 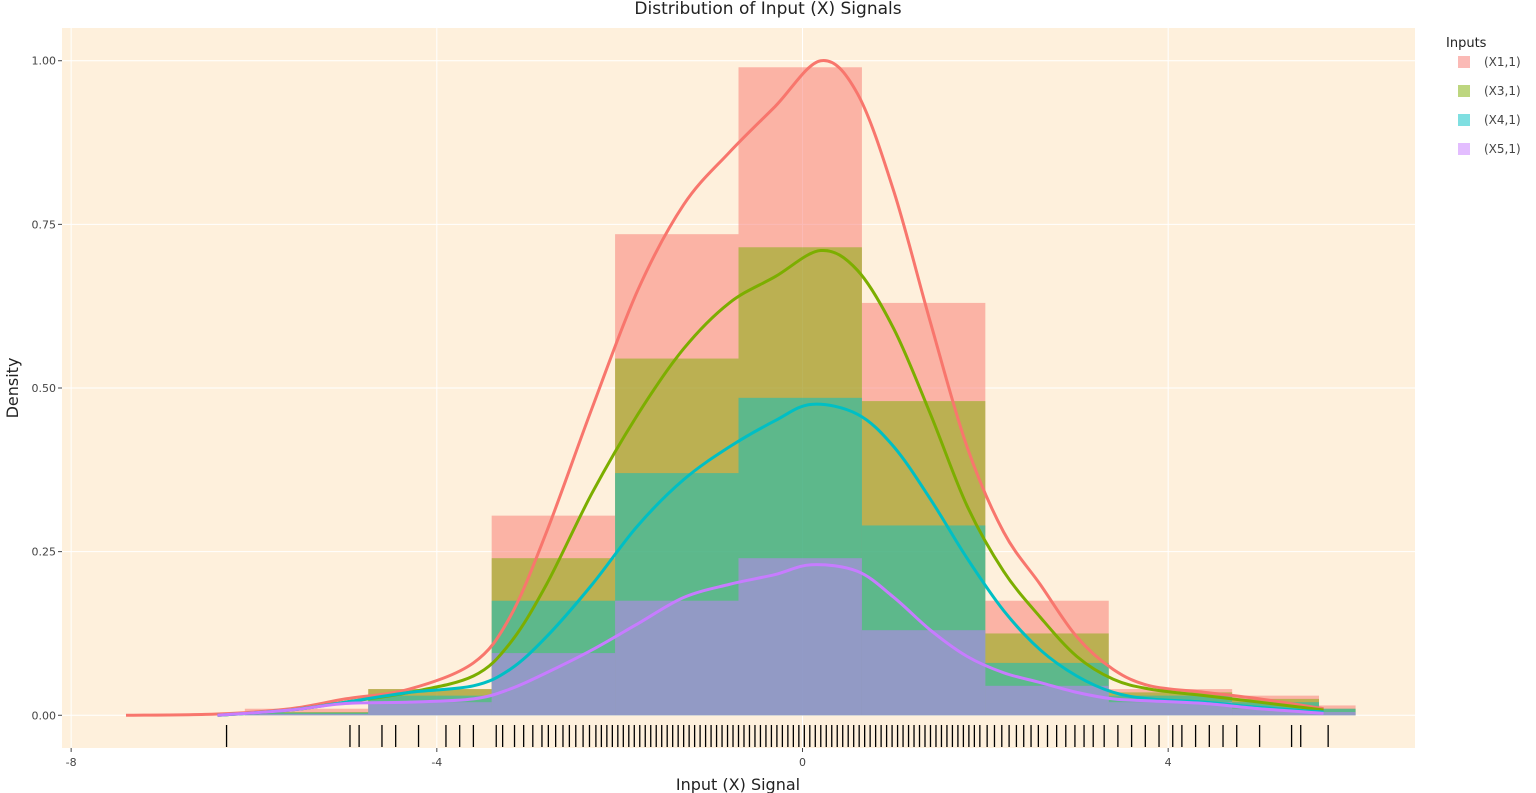 What do you see at coordinates (44, 388) in the screenshot?
I see `y-tick-label: 0.50` at bounding box center [44, 388].